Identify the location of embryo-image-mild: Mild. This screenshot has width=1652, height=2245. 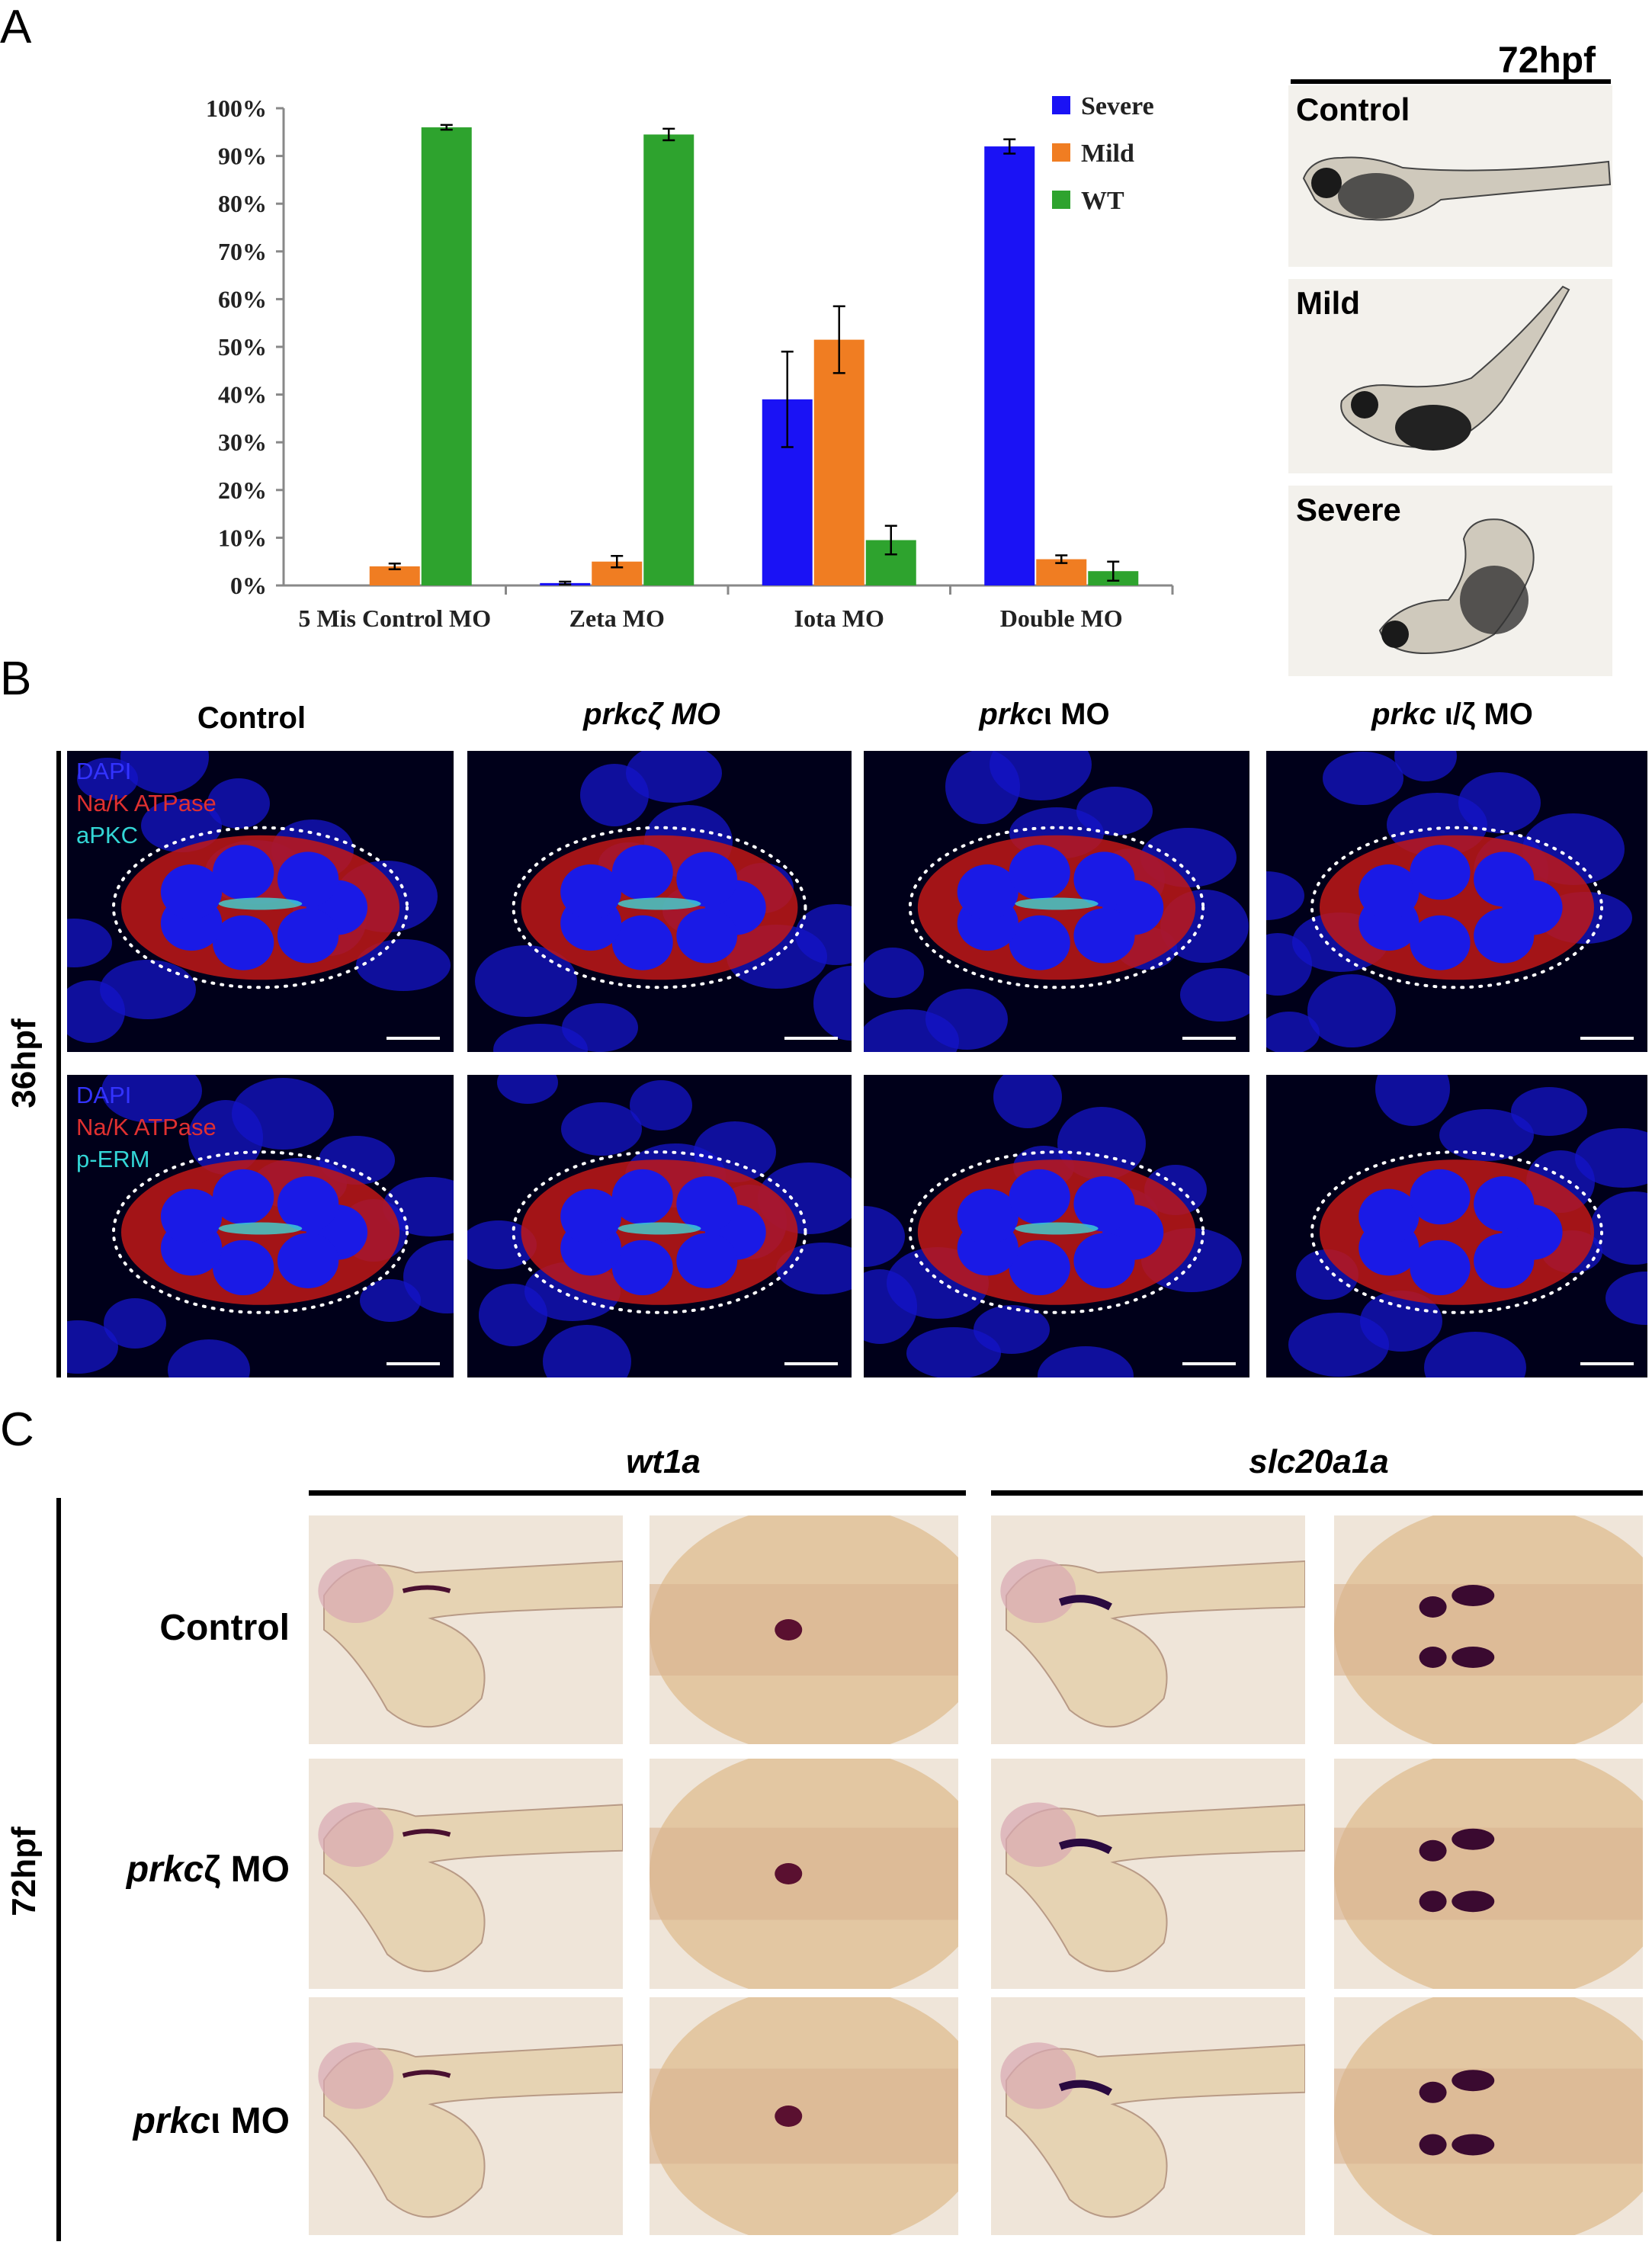
(1450, 376).